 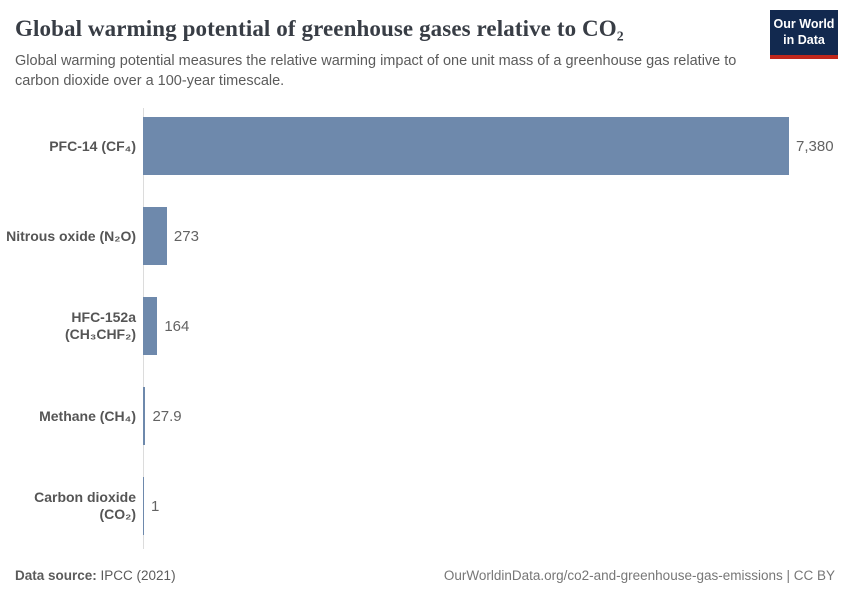 What do you see at coordinates (496, 326) in the screenshot?
I see `bar-zone: 164` at bounding box center [496, 326].